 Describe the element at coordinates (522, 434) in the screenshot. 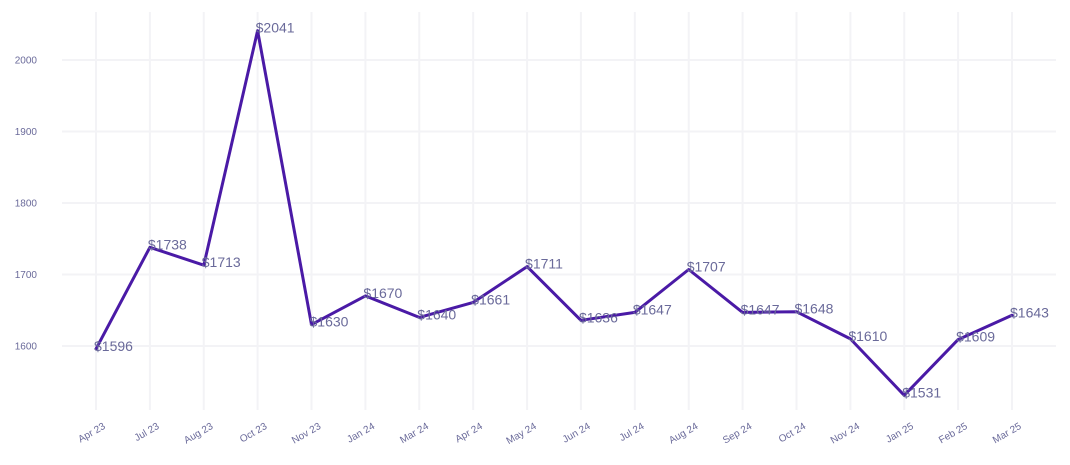

I see `x-tick-label: May 24` at that location.